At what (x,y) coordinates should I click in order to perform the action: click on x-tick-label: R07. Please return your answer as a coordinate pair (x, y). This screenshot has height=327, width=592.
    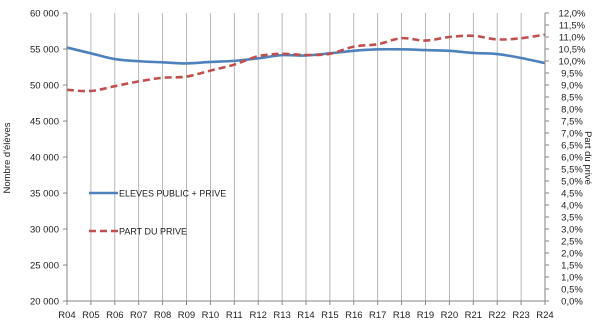
    Looking at the image, I should click on (138, 315).